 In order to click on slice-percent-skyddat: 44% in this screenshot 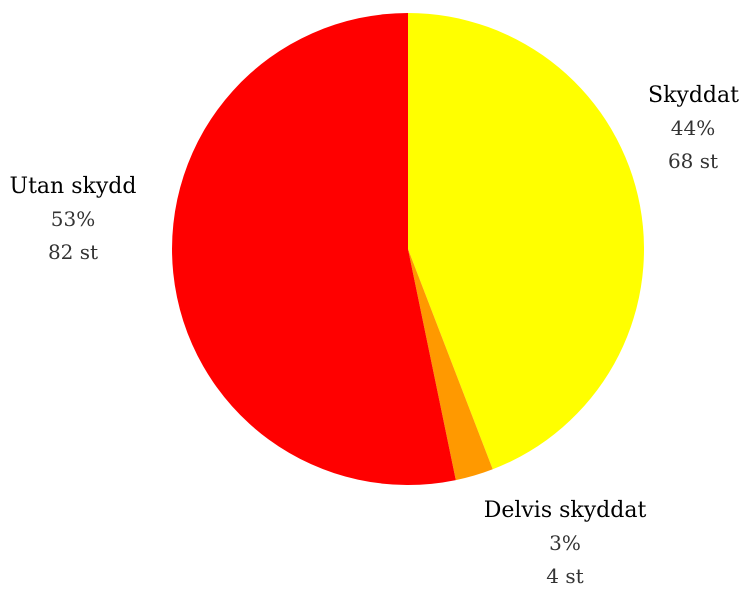, I will do `click(693, 128)`.